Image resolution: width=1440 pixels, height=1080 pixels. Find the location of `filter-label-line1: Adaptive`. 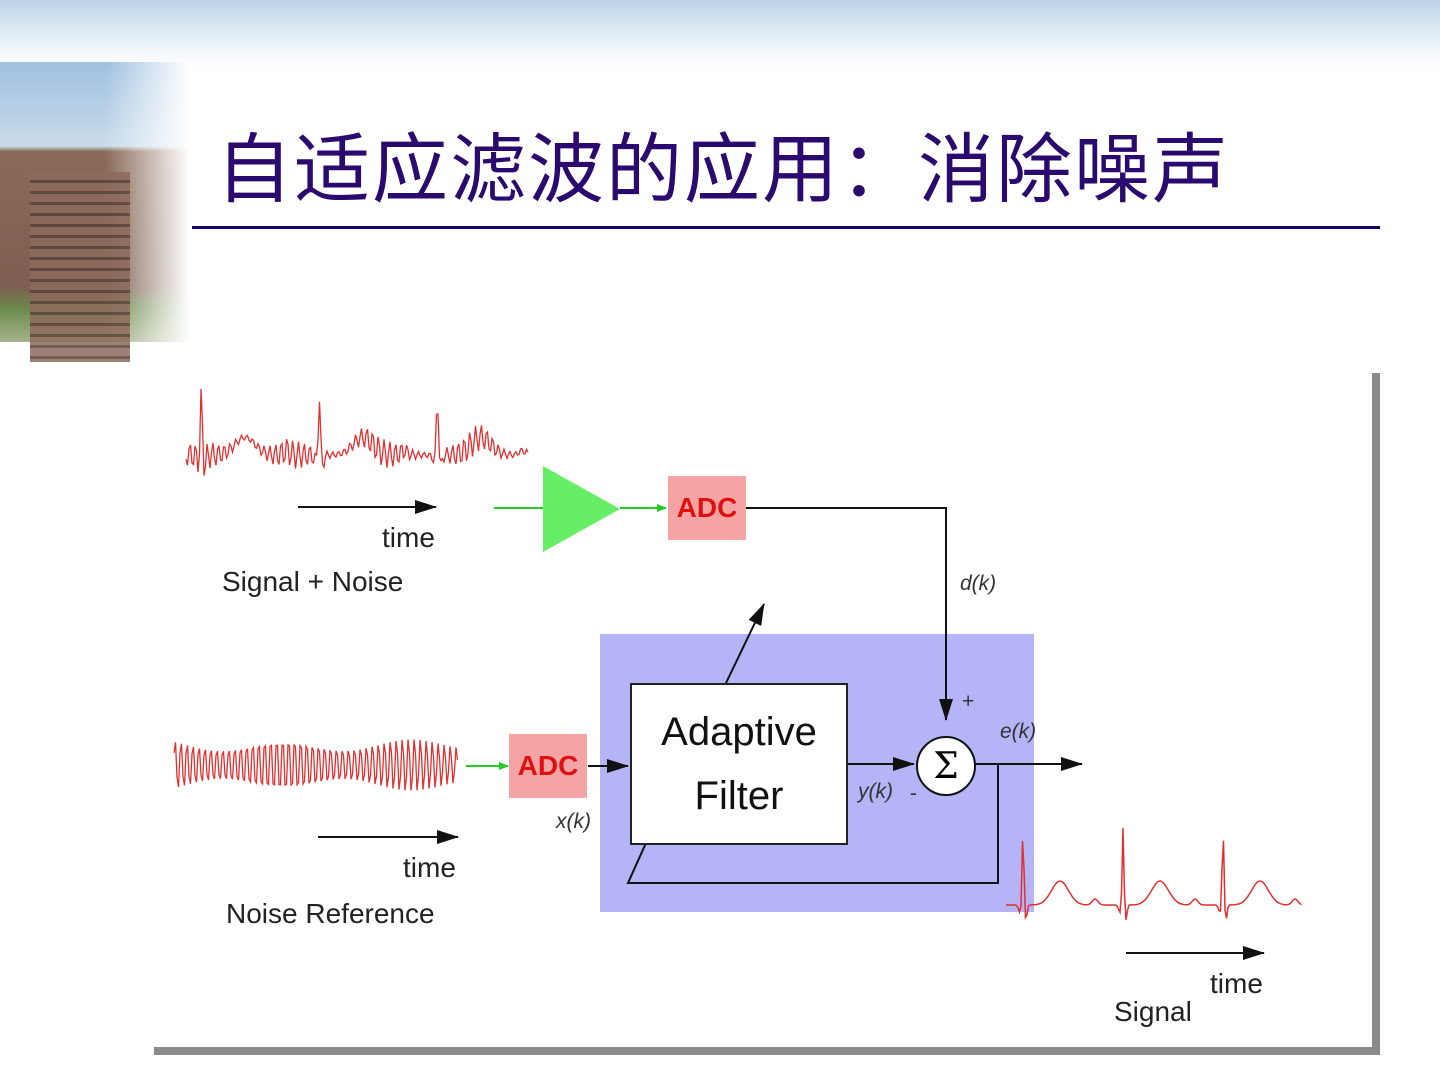

filter-label-line1: Adaptive is located at coordinates (739, 732).